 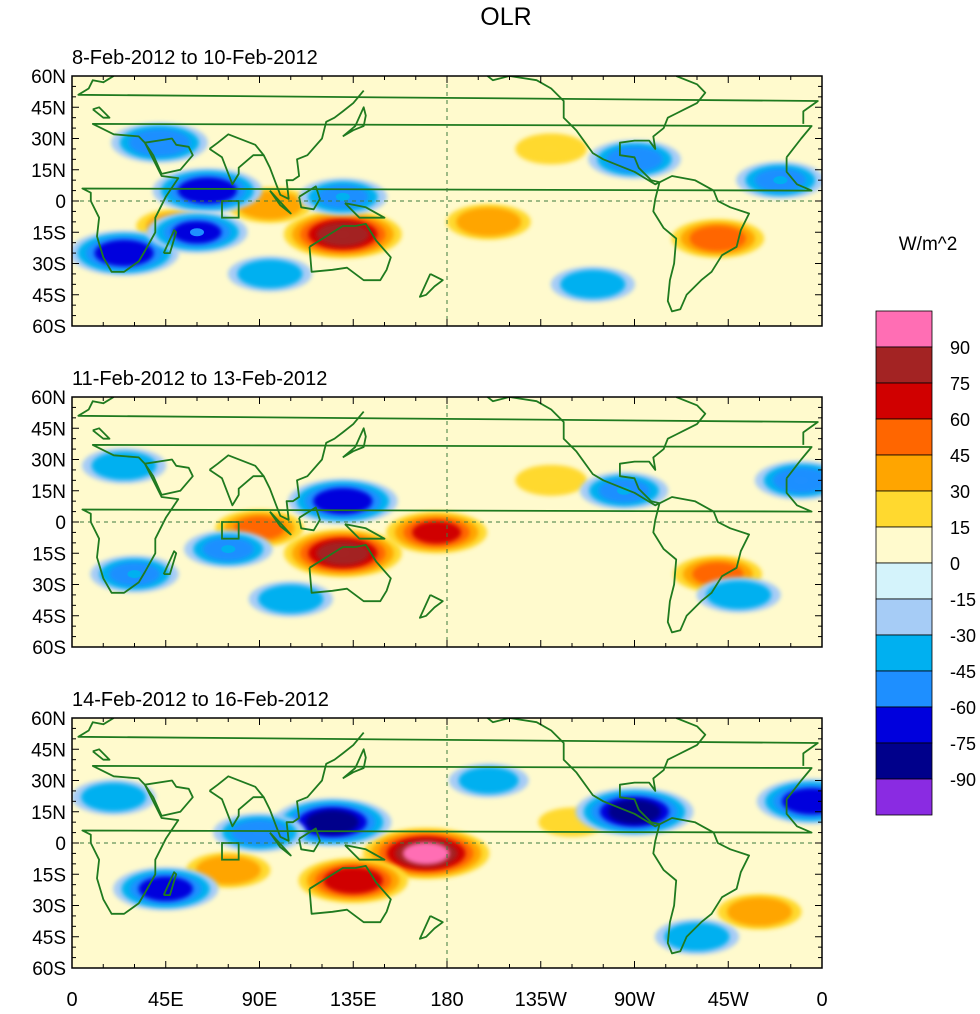 I want to click on y-tick-label: 30S, so click(x=49, y=907).